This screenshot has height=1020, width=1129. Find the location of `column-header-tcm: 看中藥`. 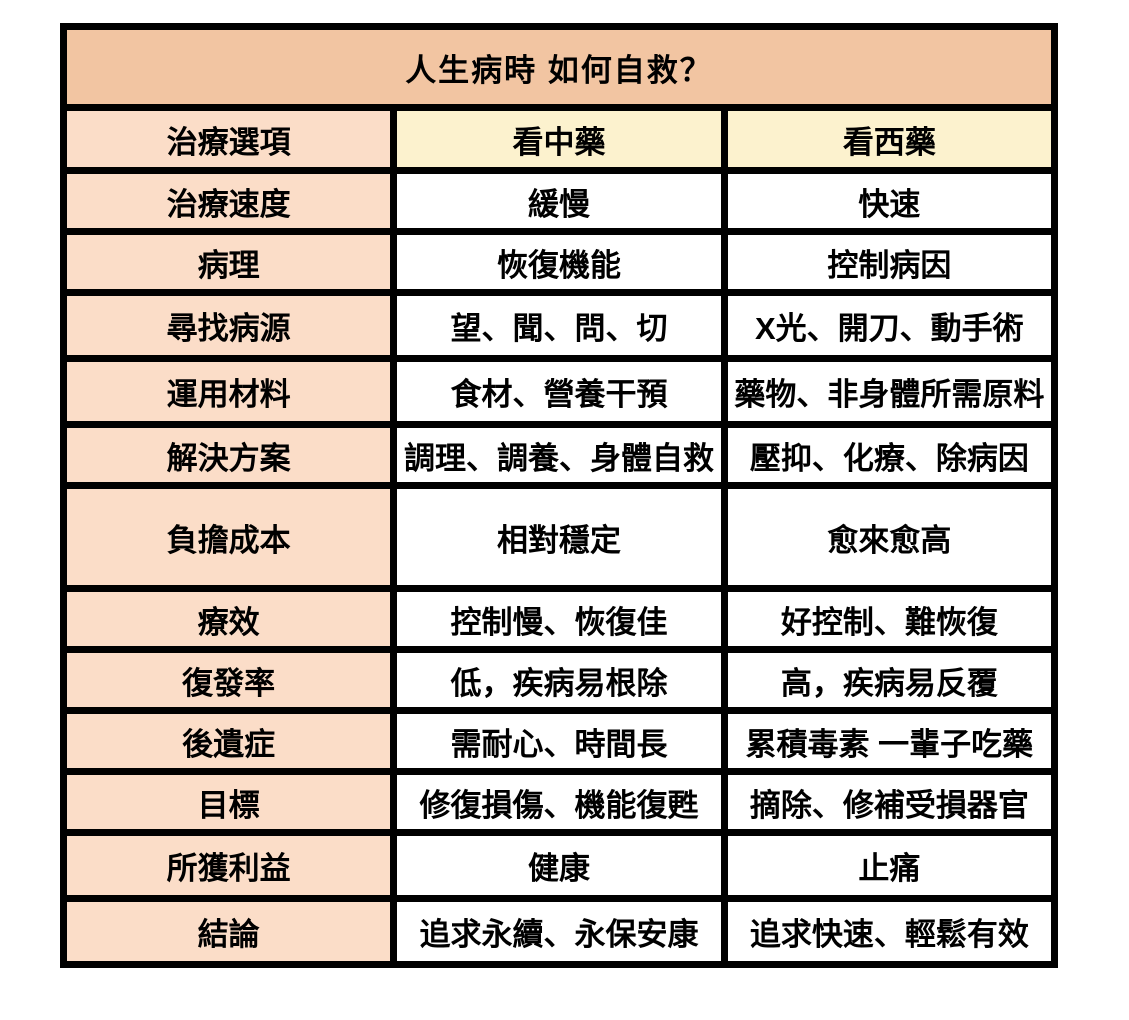

column-header-tcm: 看中藥 is located at coordinates (559, 139).